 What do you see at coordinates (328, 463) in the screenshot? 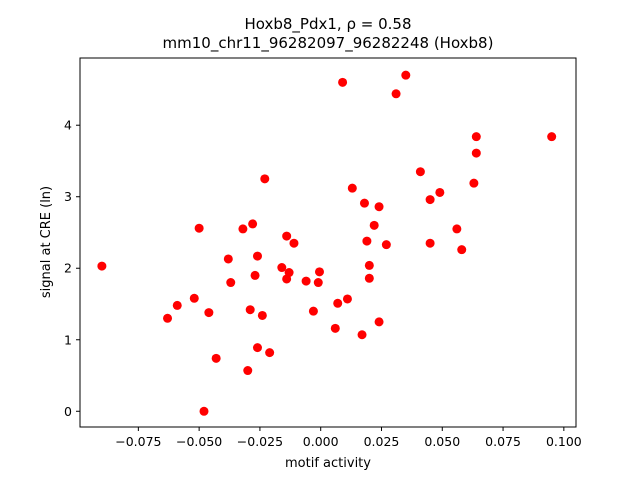
I see `x-axis-label: motif activity` at bounding box center [328, 463].